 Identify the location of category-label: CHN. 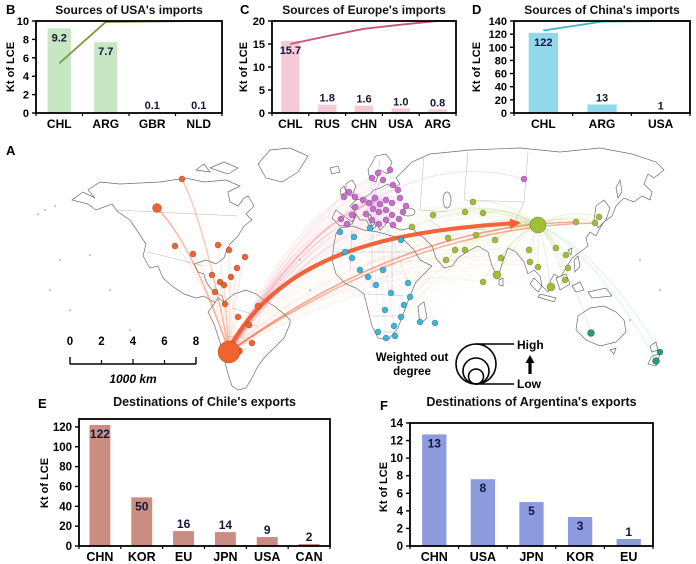
(364, 124).